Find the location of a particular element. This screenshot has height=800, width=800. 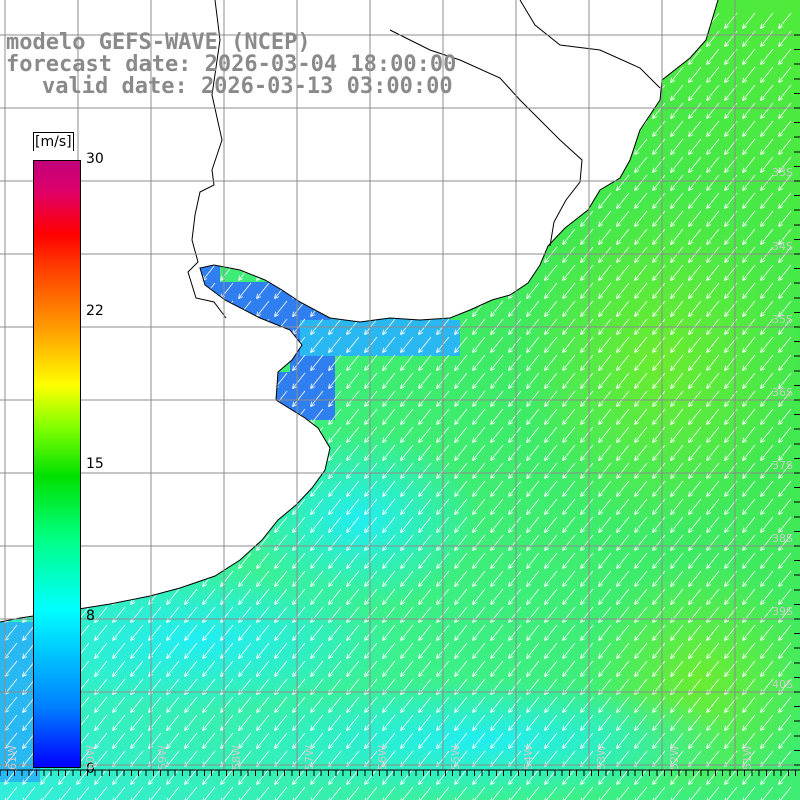

lat-label-40s: 40S is located at coordinates (782, 684).